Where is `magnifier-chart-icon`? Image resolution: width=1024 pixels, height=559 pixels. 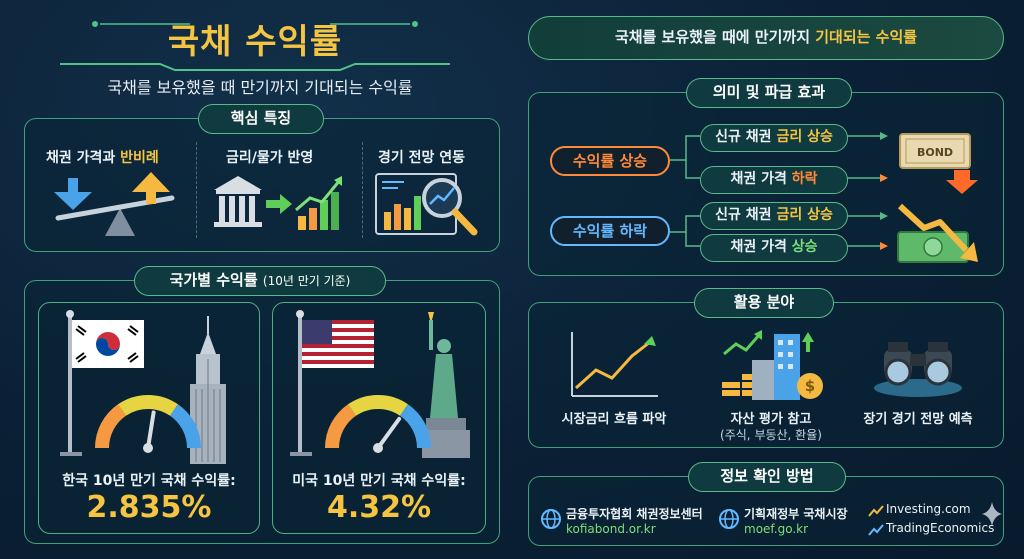 magnifier-chart-icon is located at coordinates (429, 205).